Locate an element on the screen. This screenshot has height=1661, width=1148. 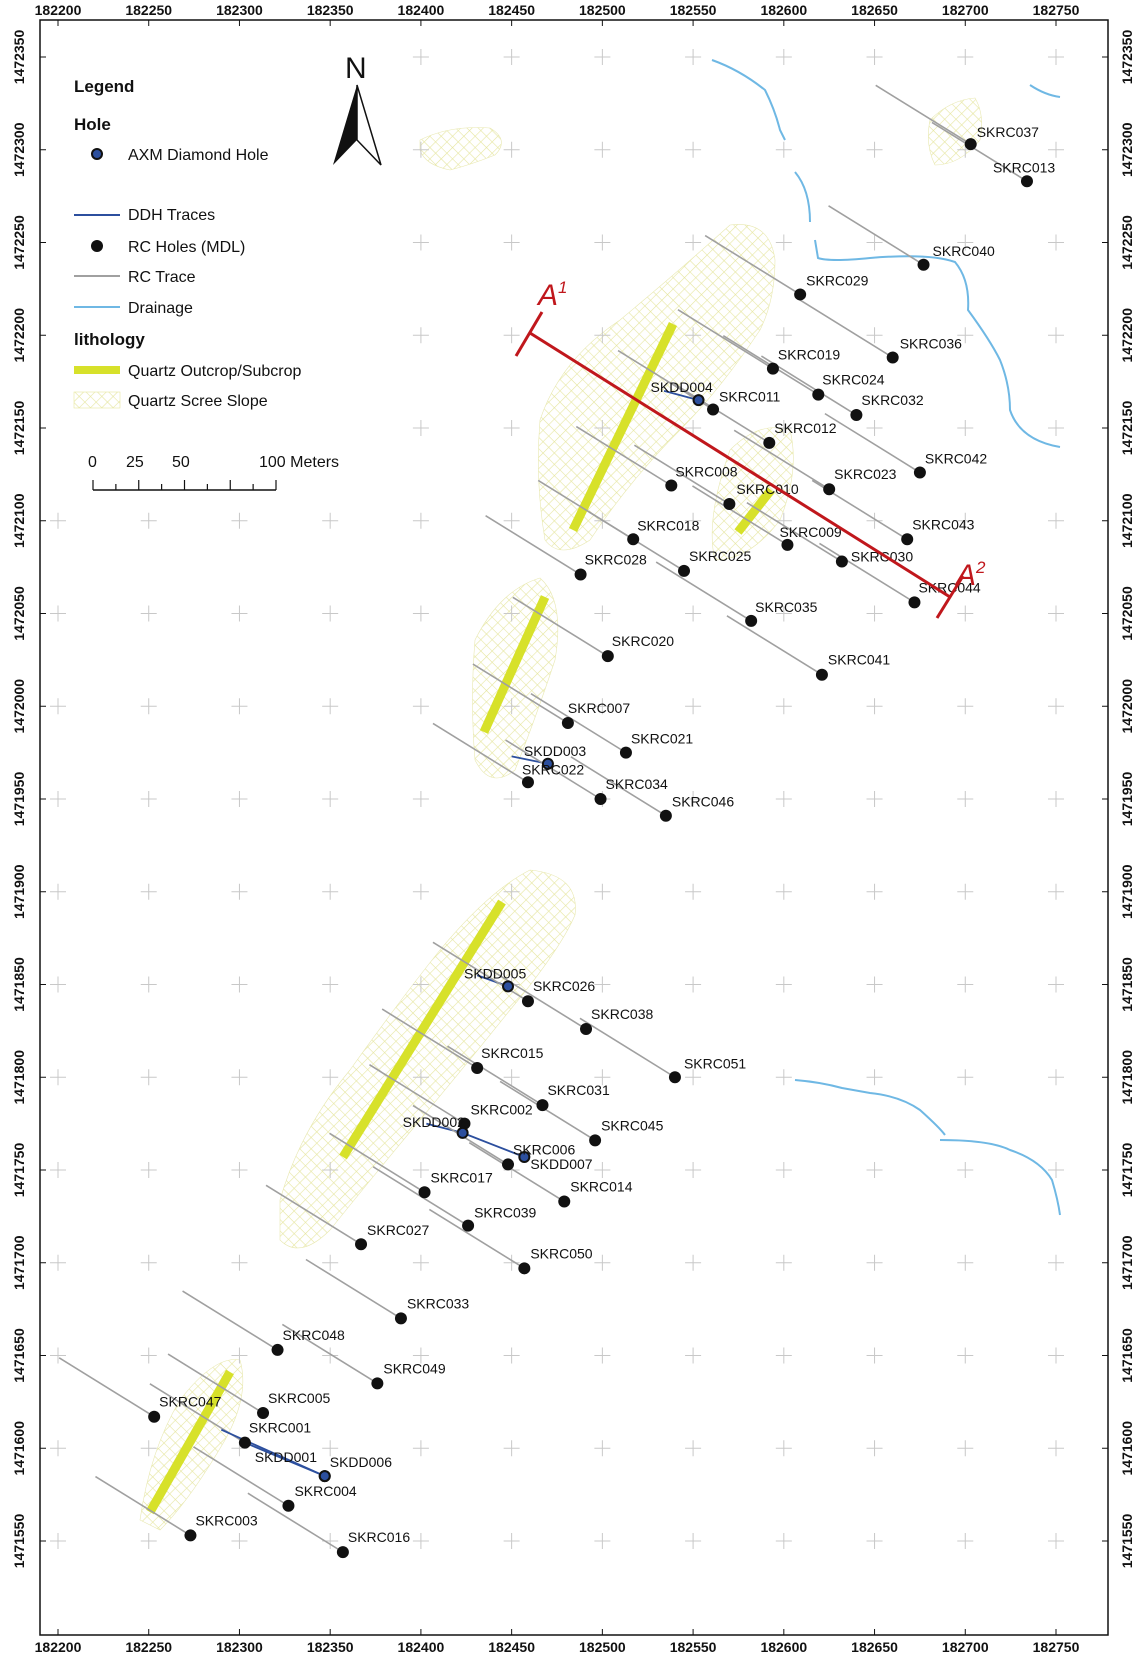
y-tick-label-left: 1471750 is located at coordinates (19, 1170).